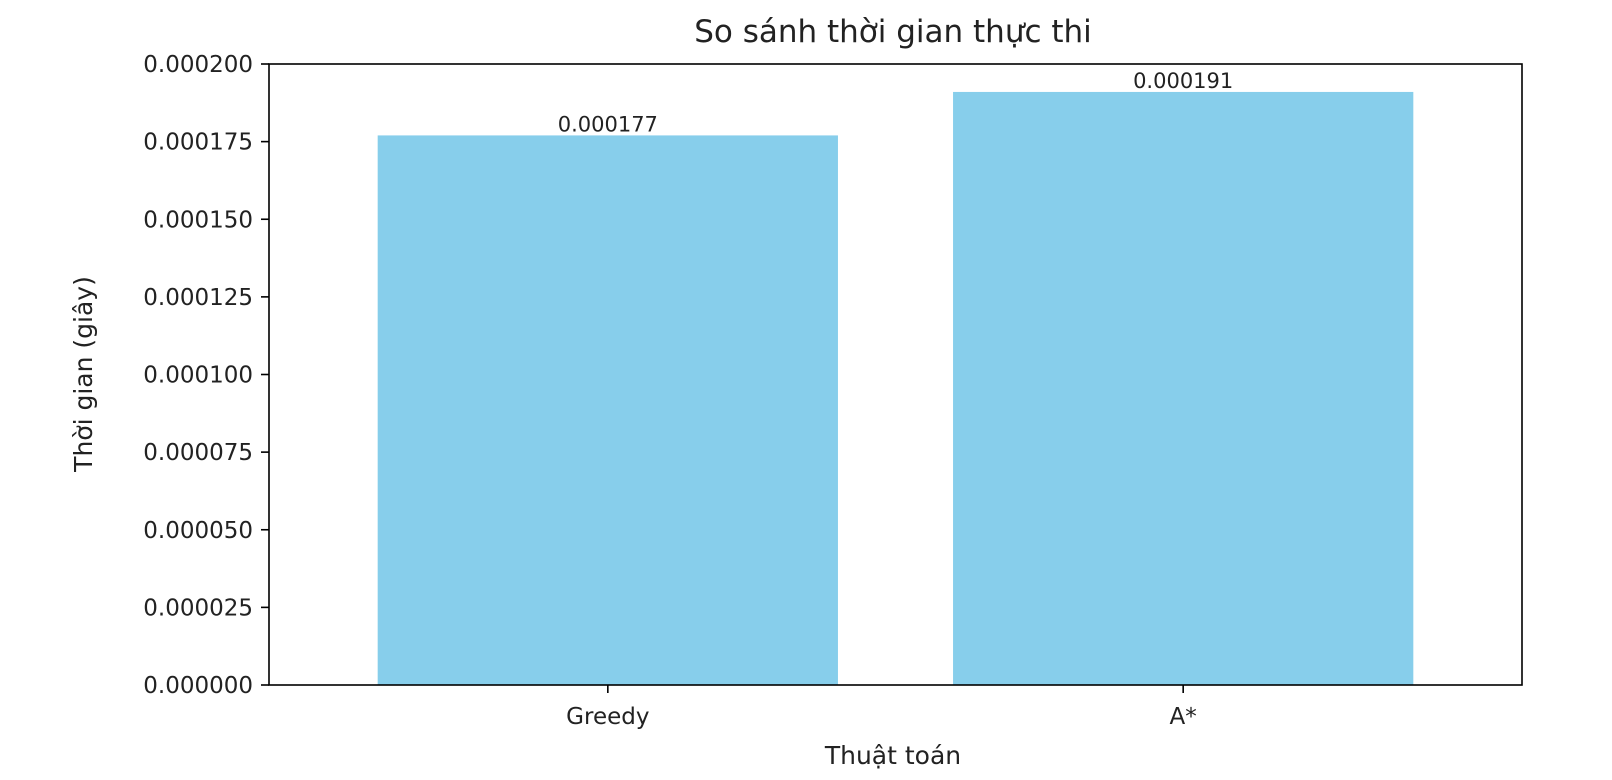 The height and width of the screenshot is (780, 1612). What do you see at coordinates (608, 124) in the screenshot?
I see `bar-value-label: 0.000177` at bounding box center [608, 124].